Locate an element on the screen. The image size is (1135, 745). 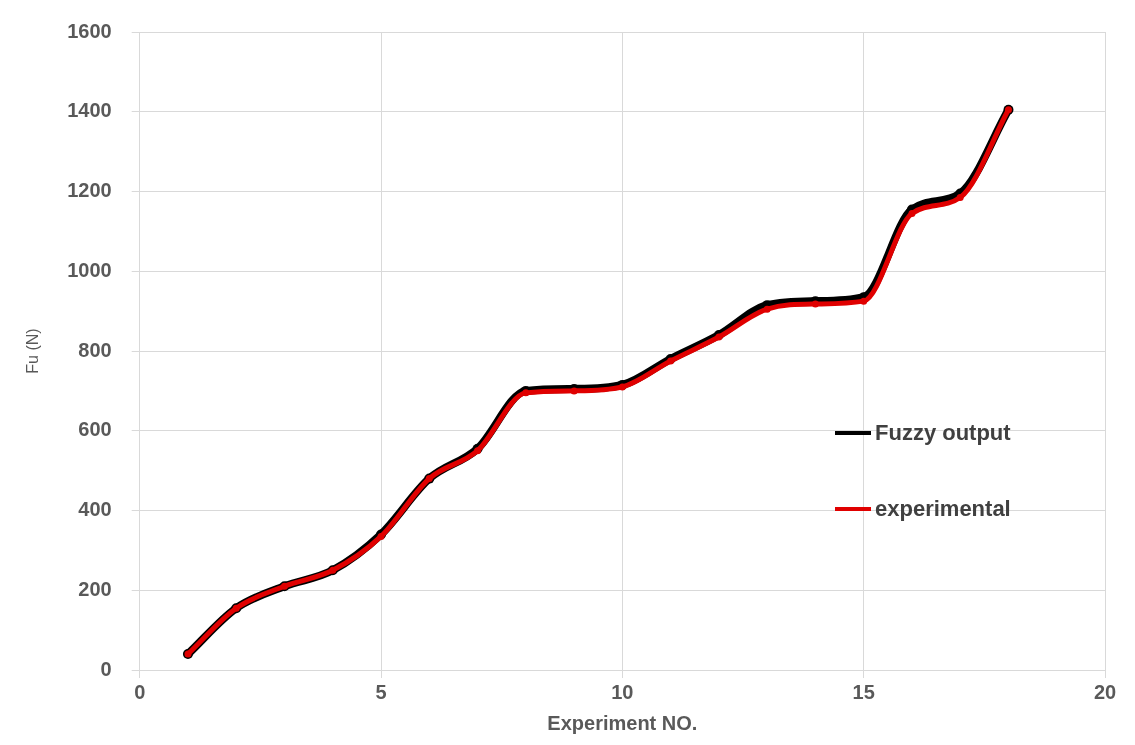
y-tick-label: 400 is located at coordinates (95, 509).